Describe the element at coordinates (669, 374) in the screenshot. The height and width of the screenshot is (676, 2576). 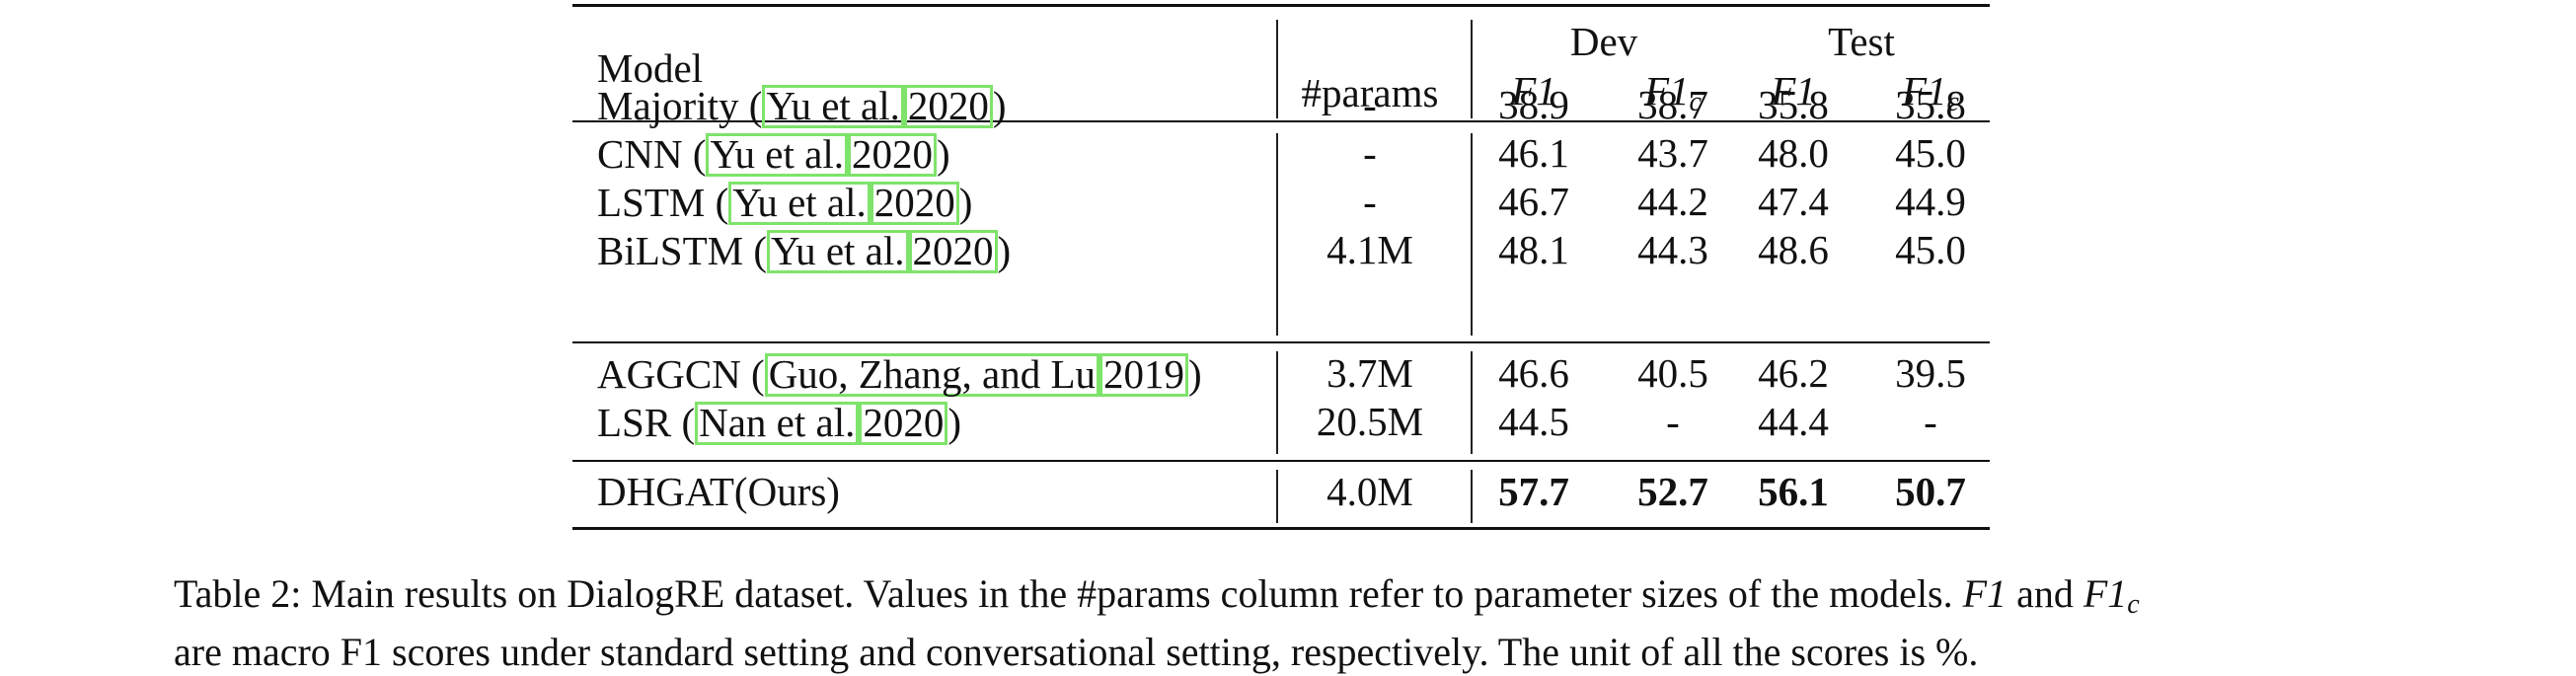
I see `model-name: AGGCN` at that location.